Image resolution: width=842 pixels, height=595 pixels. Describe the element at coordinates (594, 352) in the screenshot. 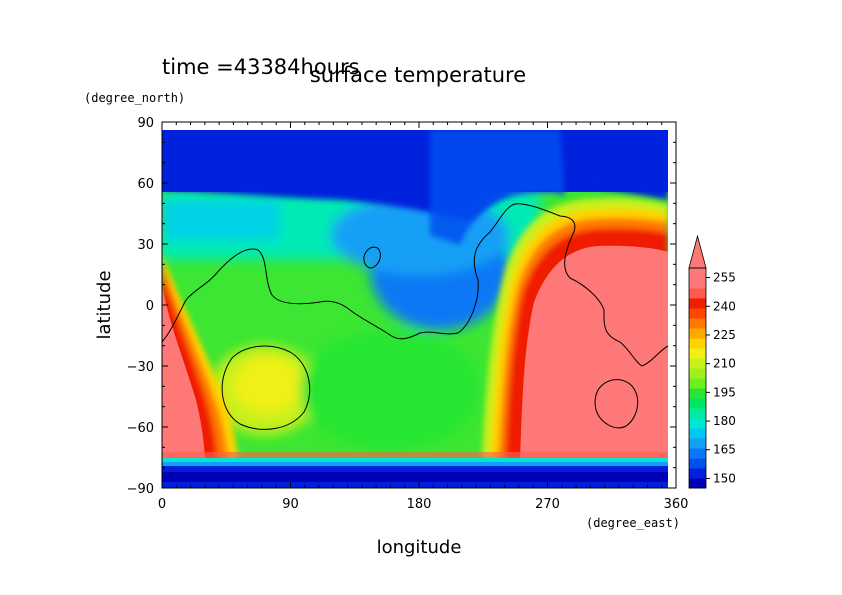

I see `field-hot-right` at that location.